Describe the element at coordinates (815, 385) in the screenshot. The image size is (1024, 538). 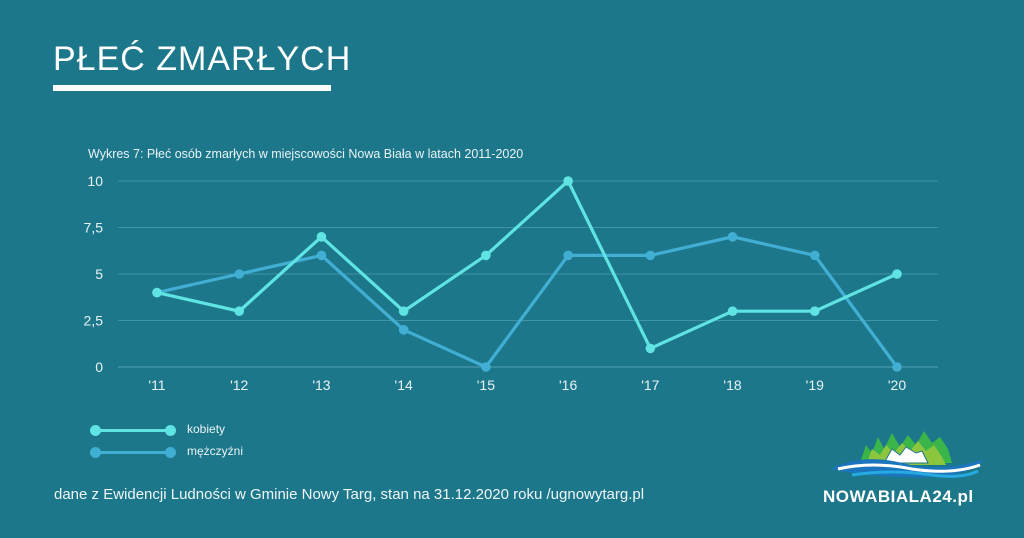
I see `x-tick-label: '19` at that location.